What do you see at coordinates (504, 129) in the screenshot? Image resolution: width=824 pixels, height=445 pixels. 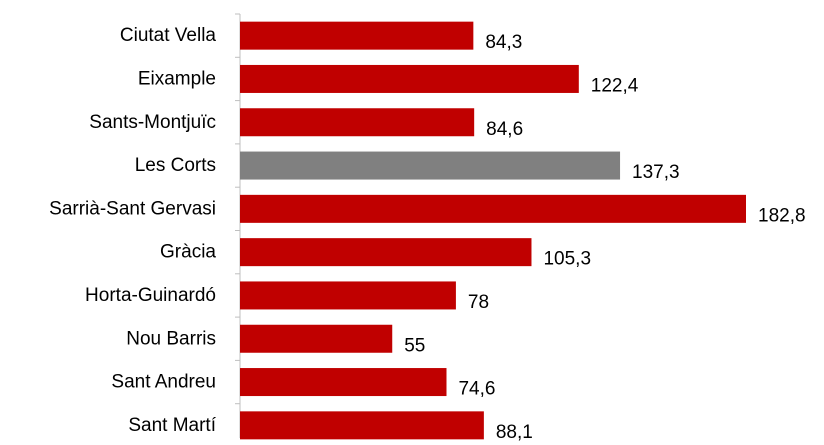 I see `value-label: 84,6` at bounding box center [504, 129].